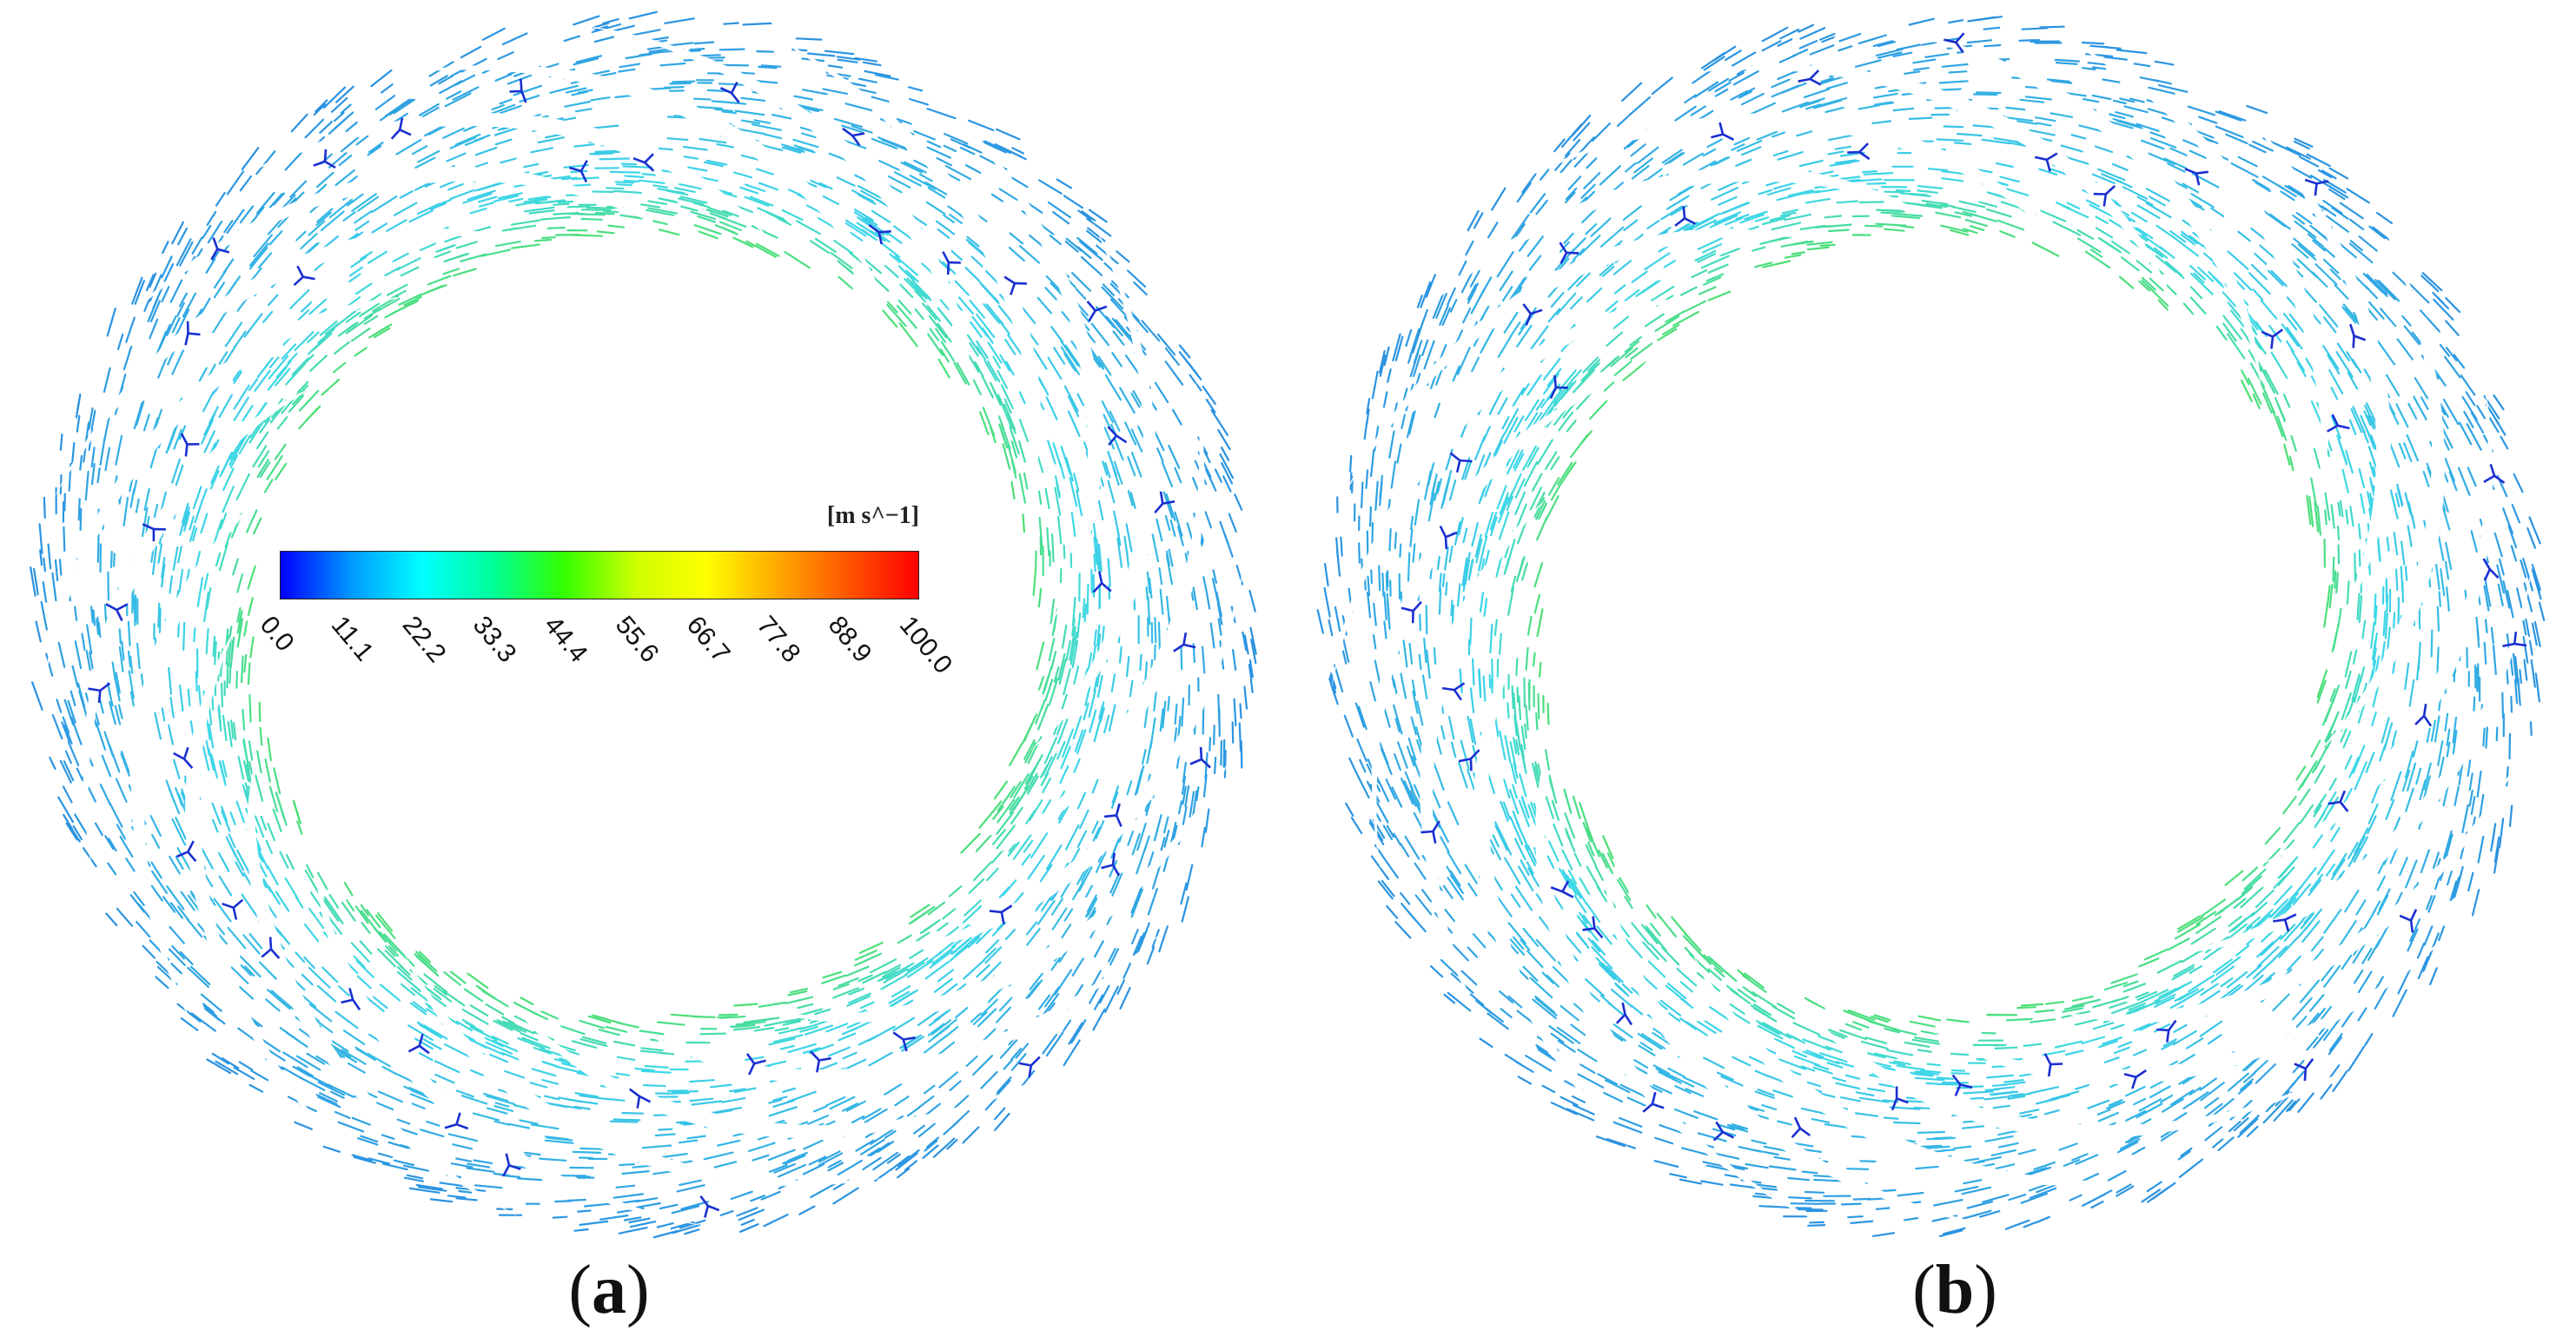  Describe the element at coordinates (599, 575) in the screenshot. I see `colorbar-gradient` at that location.